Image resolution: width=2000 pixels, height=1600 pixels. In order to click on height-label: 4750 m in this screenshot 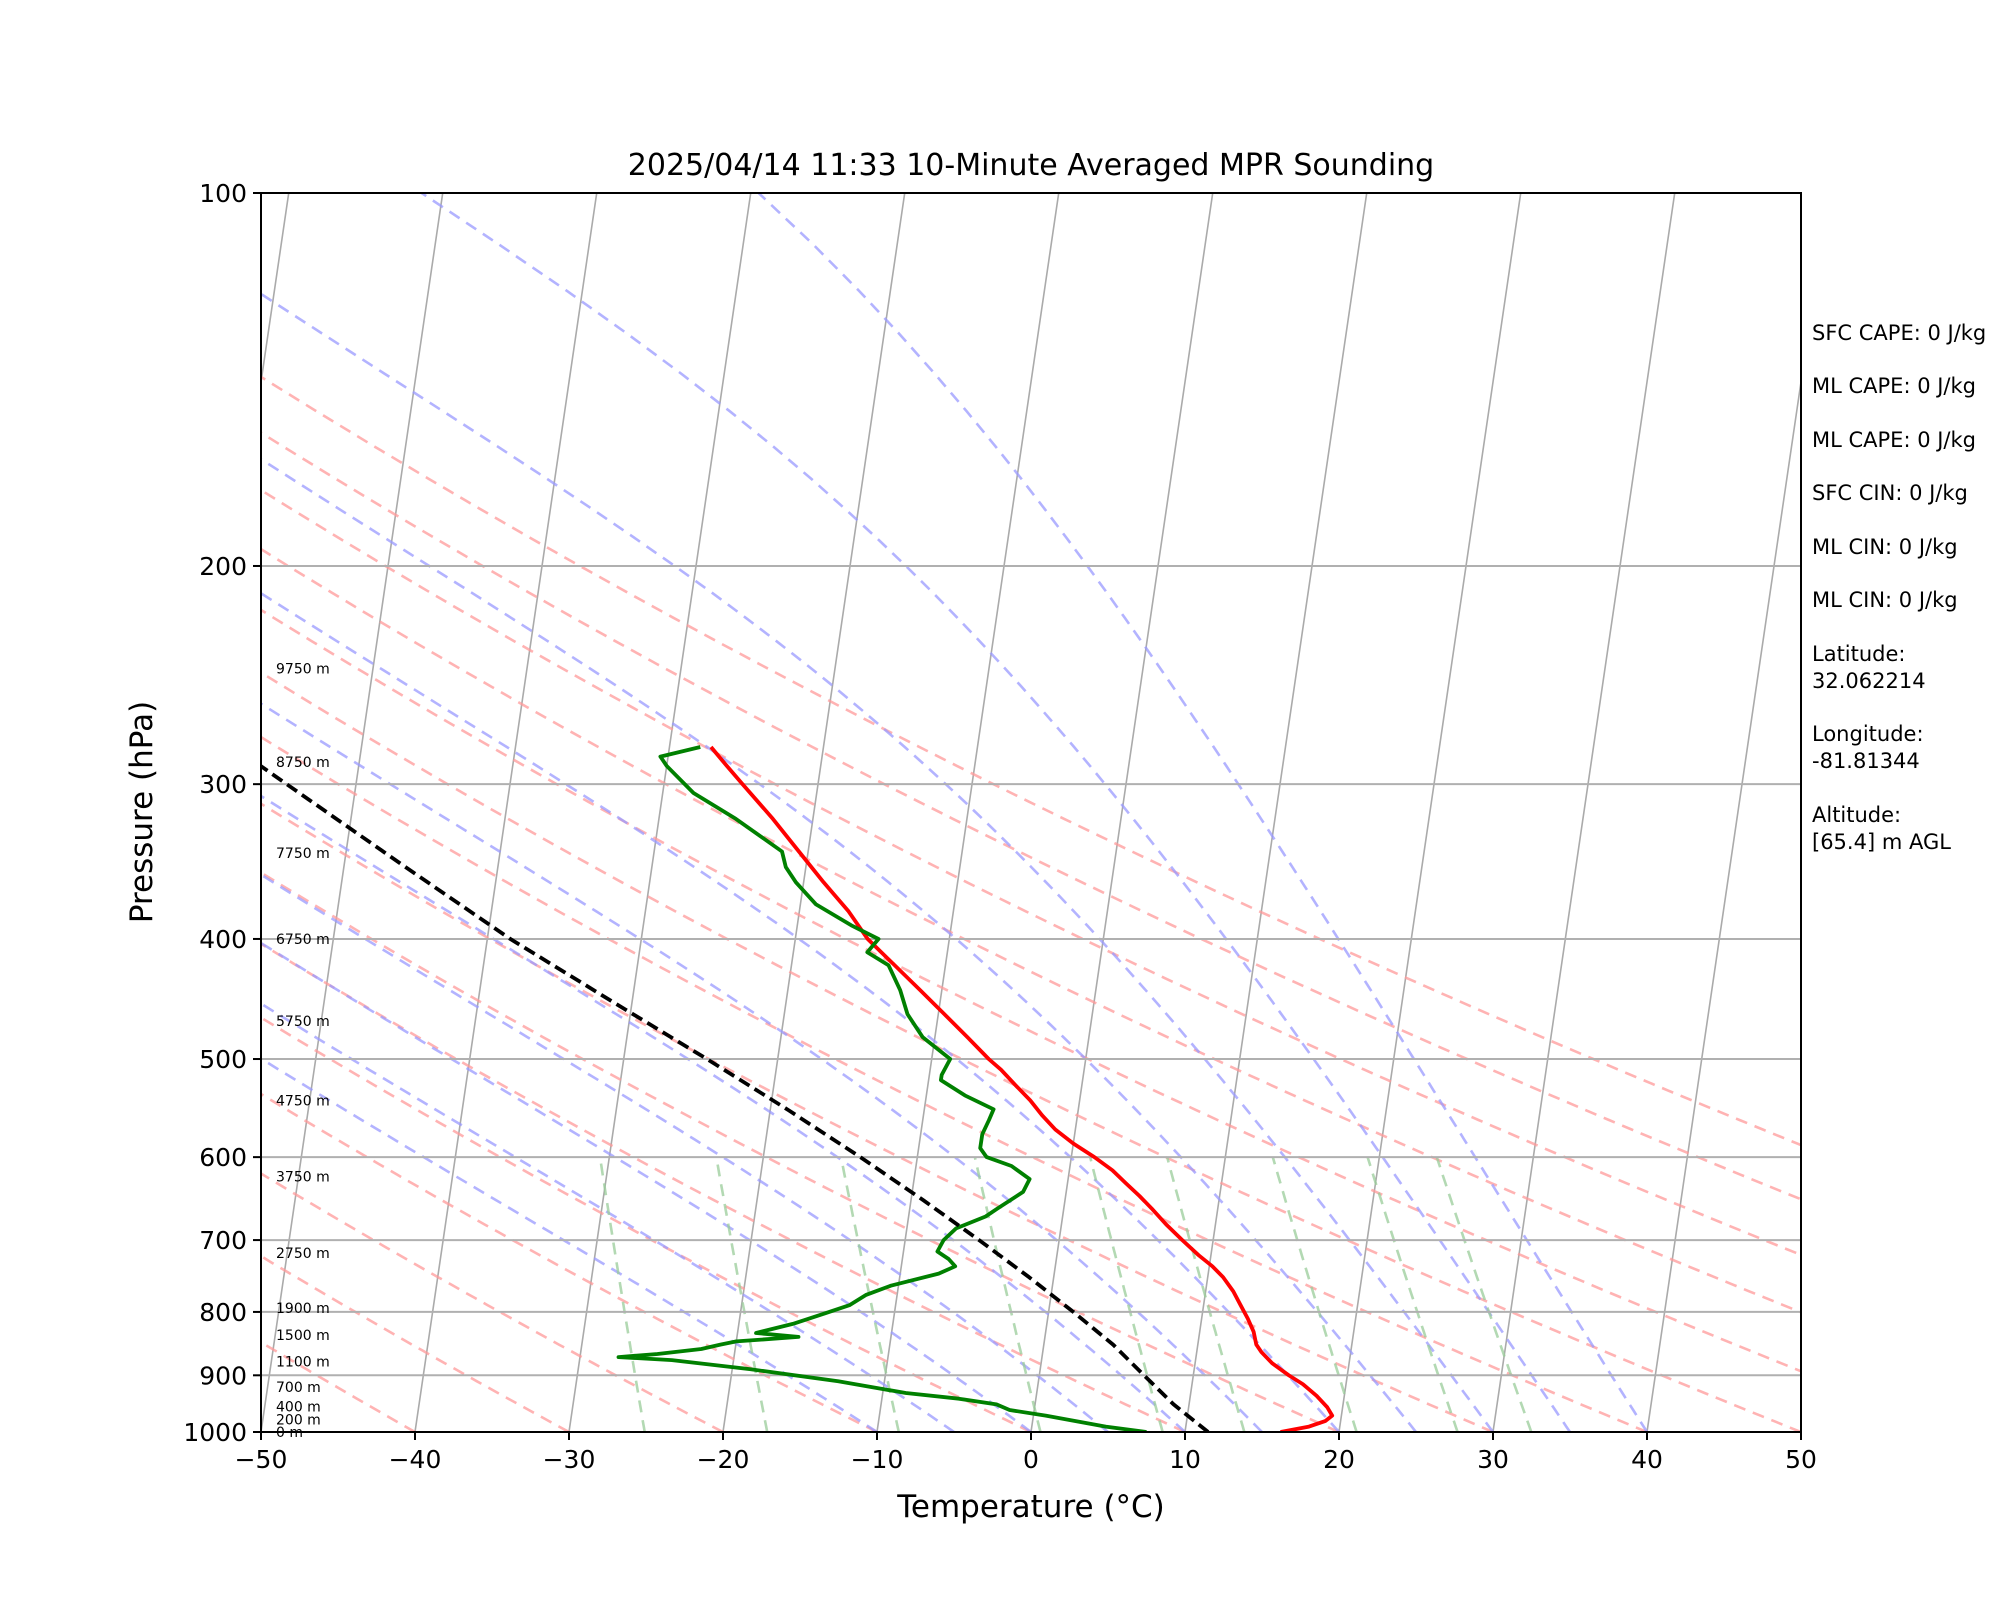, I will do `click(303, 1101)`.